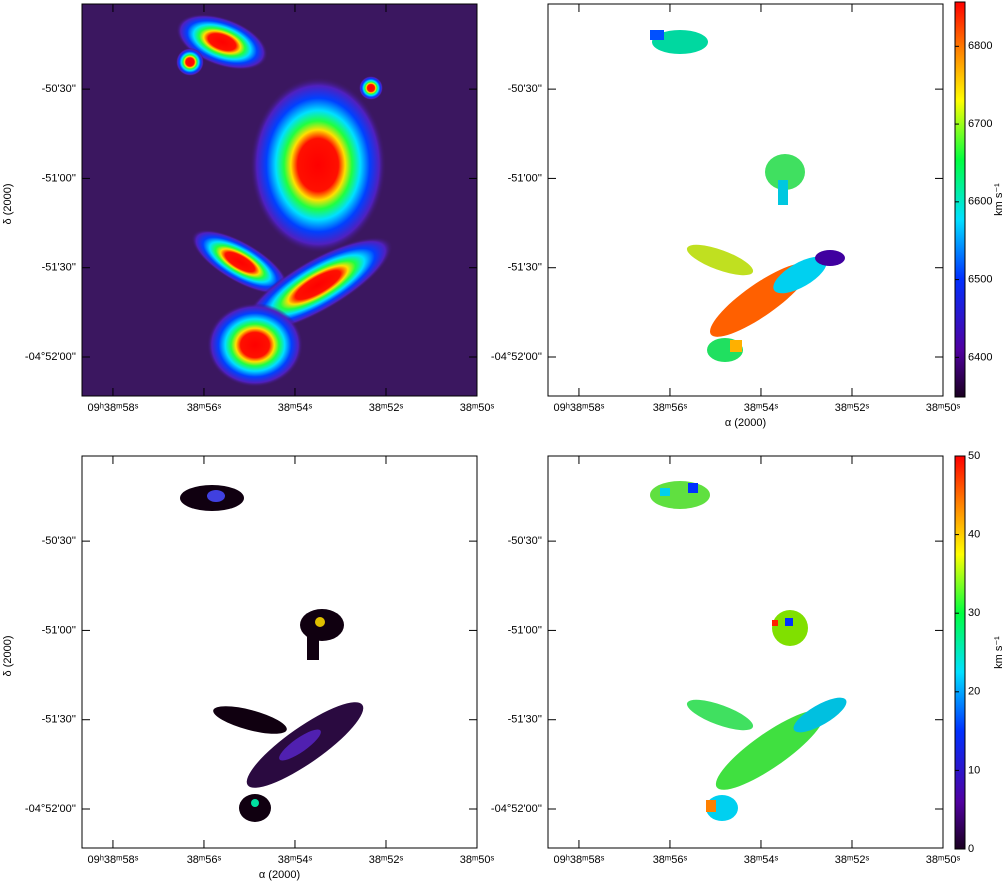 Image resolution: width=1005 pixels, height=889 pixels. I want to click on velocity-map, so click(747, 196).